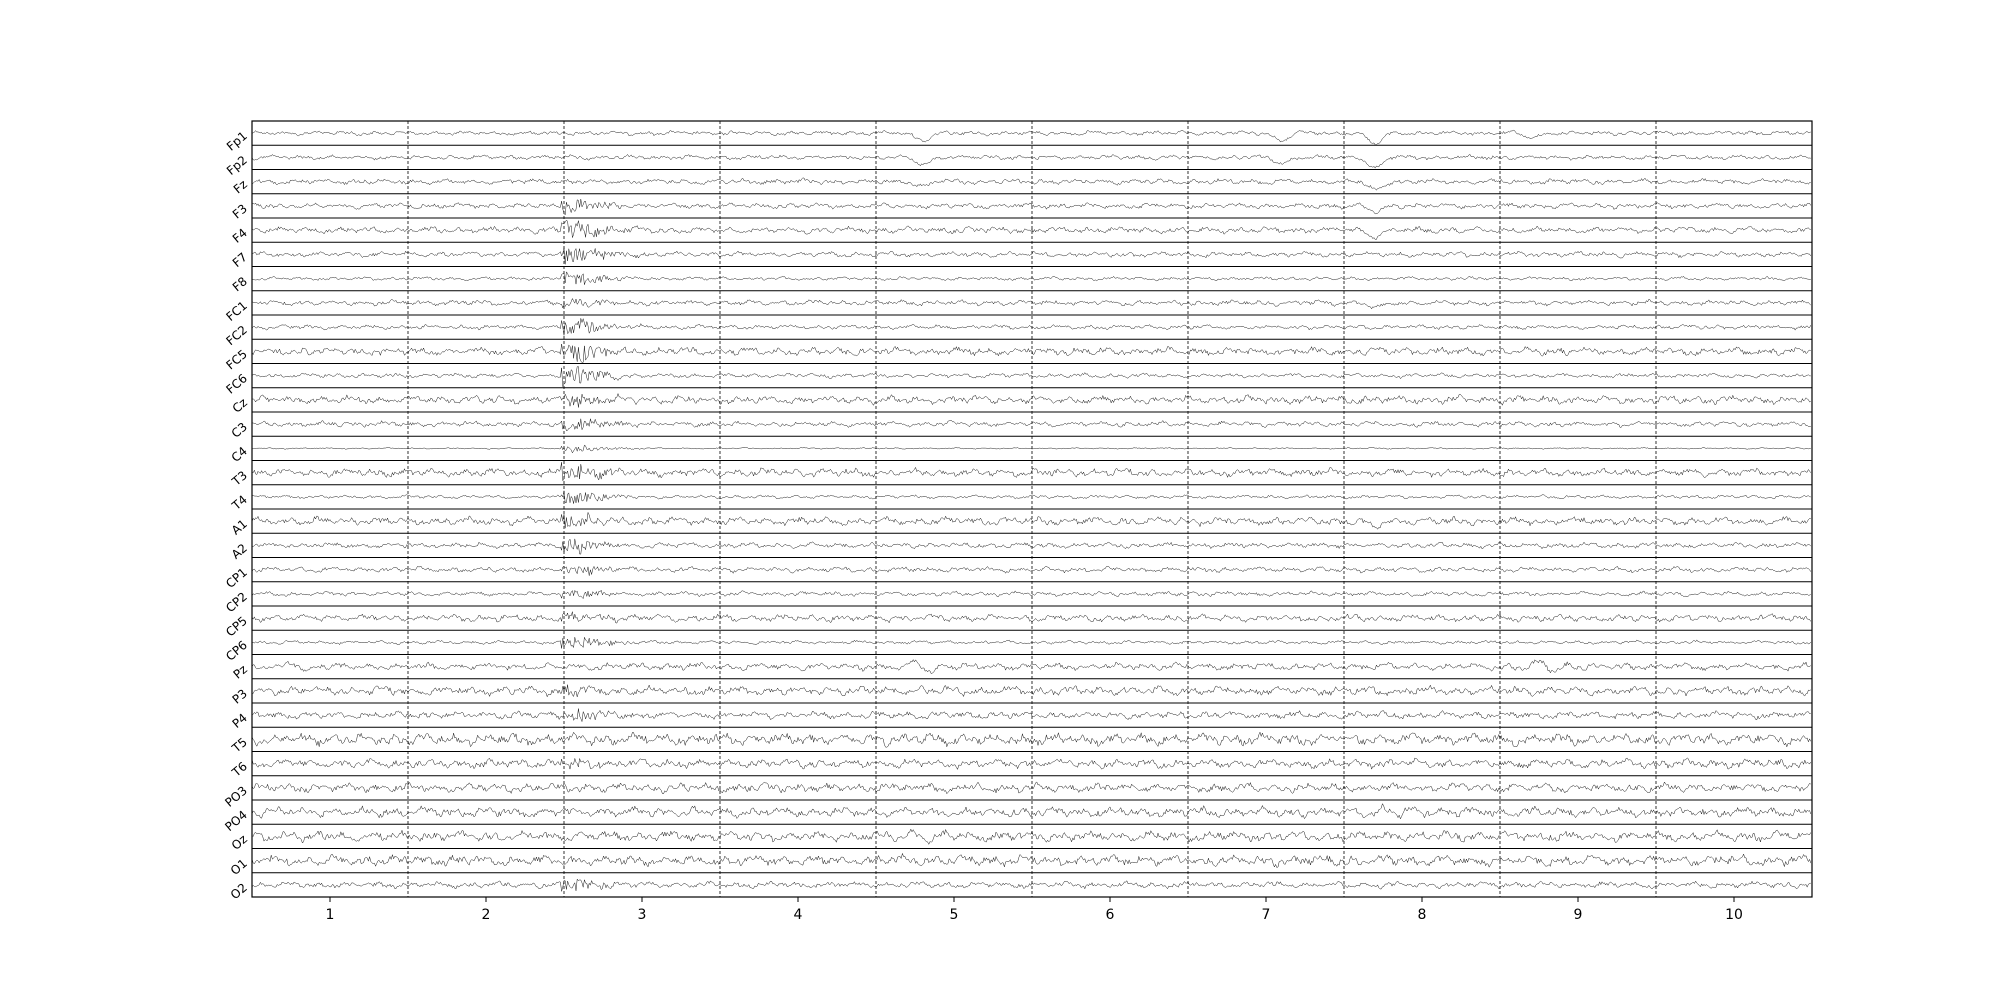 Image resolution: width=2000 pixels, height=1000 pixels. Describe the element at coordinates (1031, 739) in the screenshot. I see `trace-t5` at that location.